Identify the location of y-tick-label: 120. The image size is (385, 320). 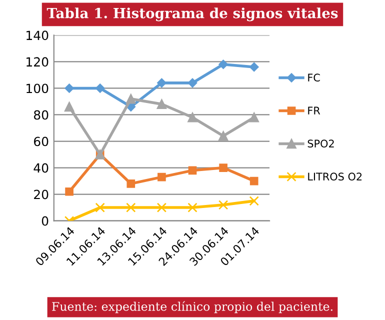
(37, 62).